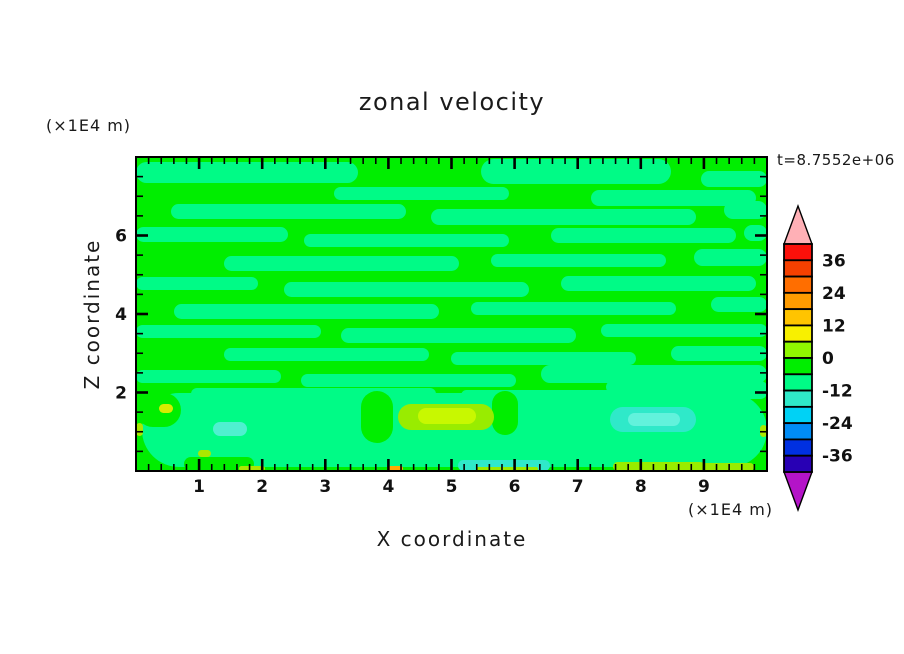 This screenshot has width=904, height=654. What do you see at coordinates (837, 457) in the screenshot?
I see `colorbar-label: -36` at bounding box center [837, 457].